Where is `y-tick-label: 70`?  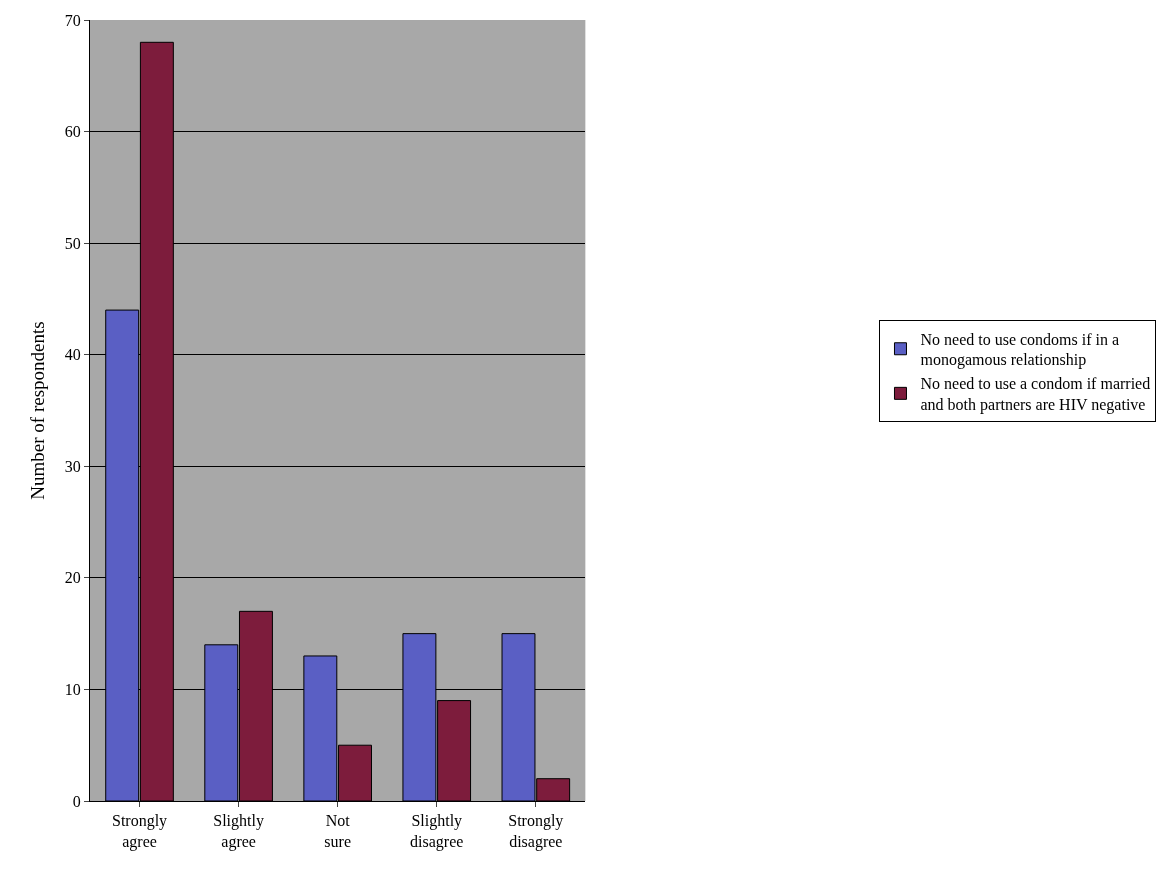
y-tick-label: 70 is located at coordinates (72, 20).